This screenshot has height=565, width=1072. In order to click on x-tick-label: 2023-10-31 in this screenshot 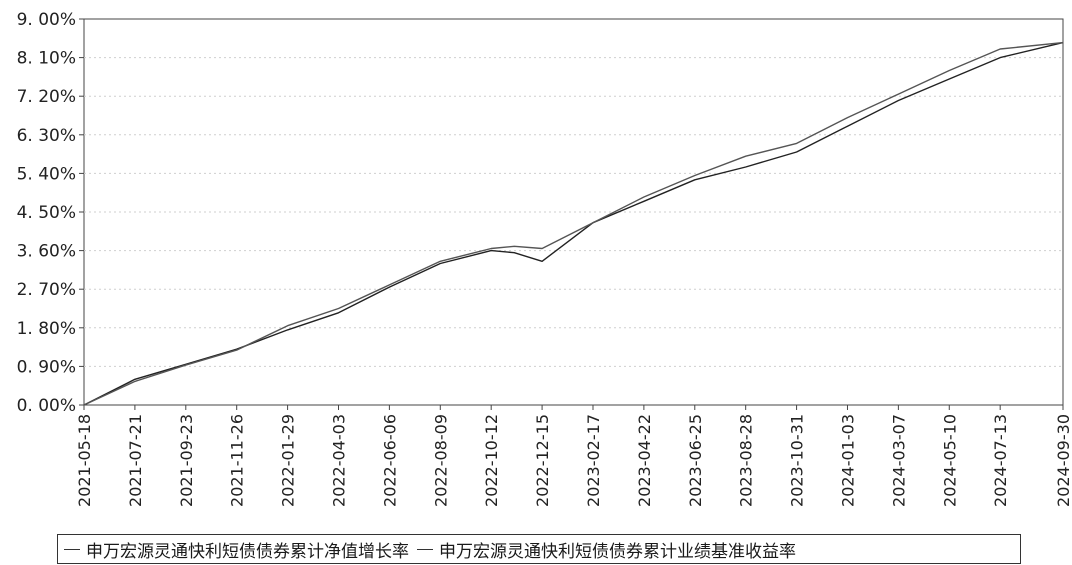, I will do `click(797, 460)`.